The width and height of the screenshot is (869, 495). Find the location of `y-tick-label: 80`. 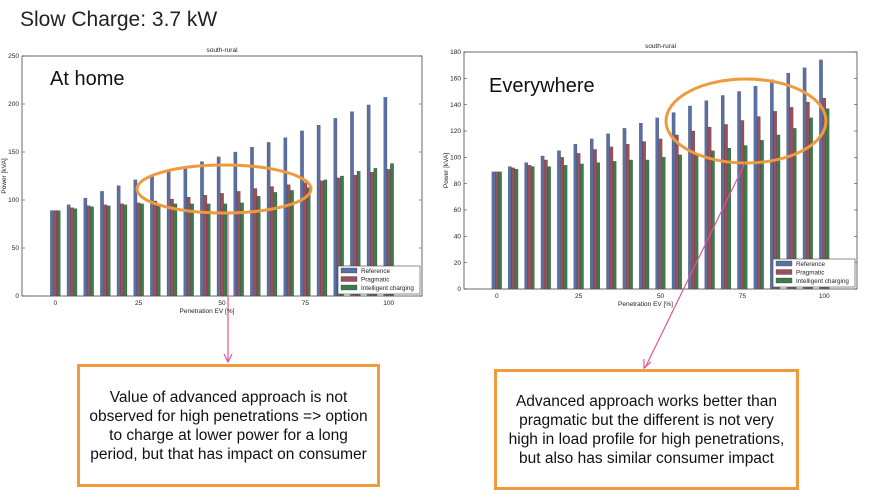

y-tick-label: 80 is located at coordinates (458, 184).